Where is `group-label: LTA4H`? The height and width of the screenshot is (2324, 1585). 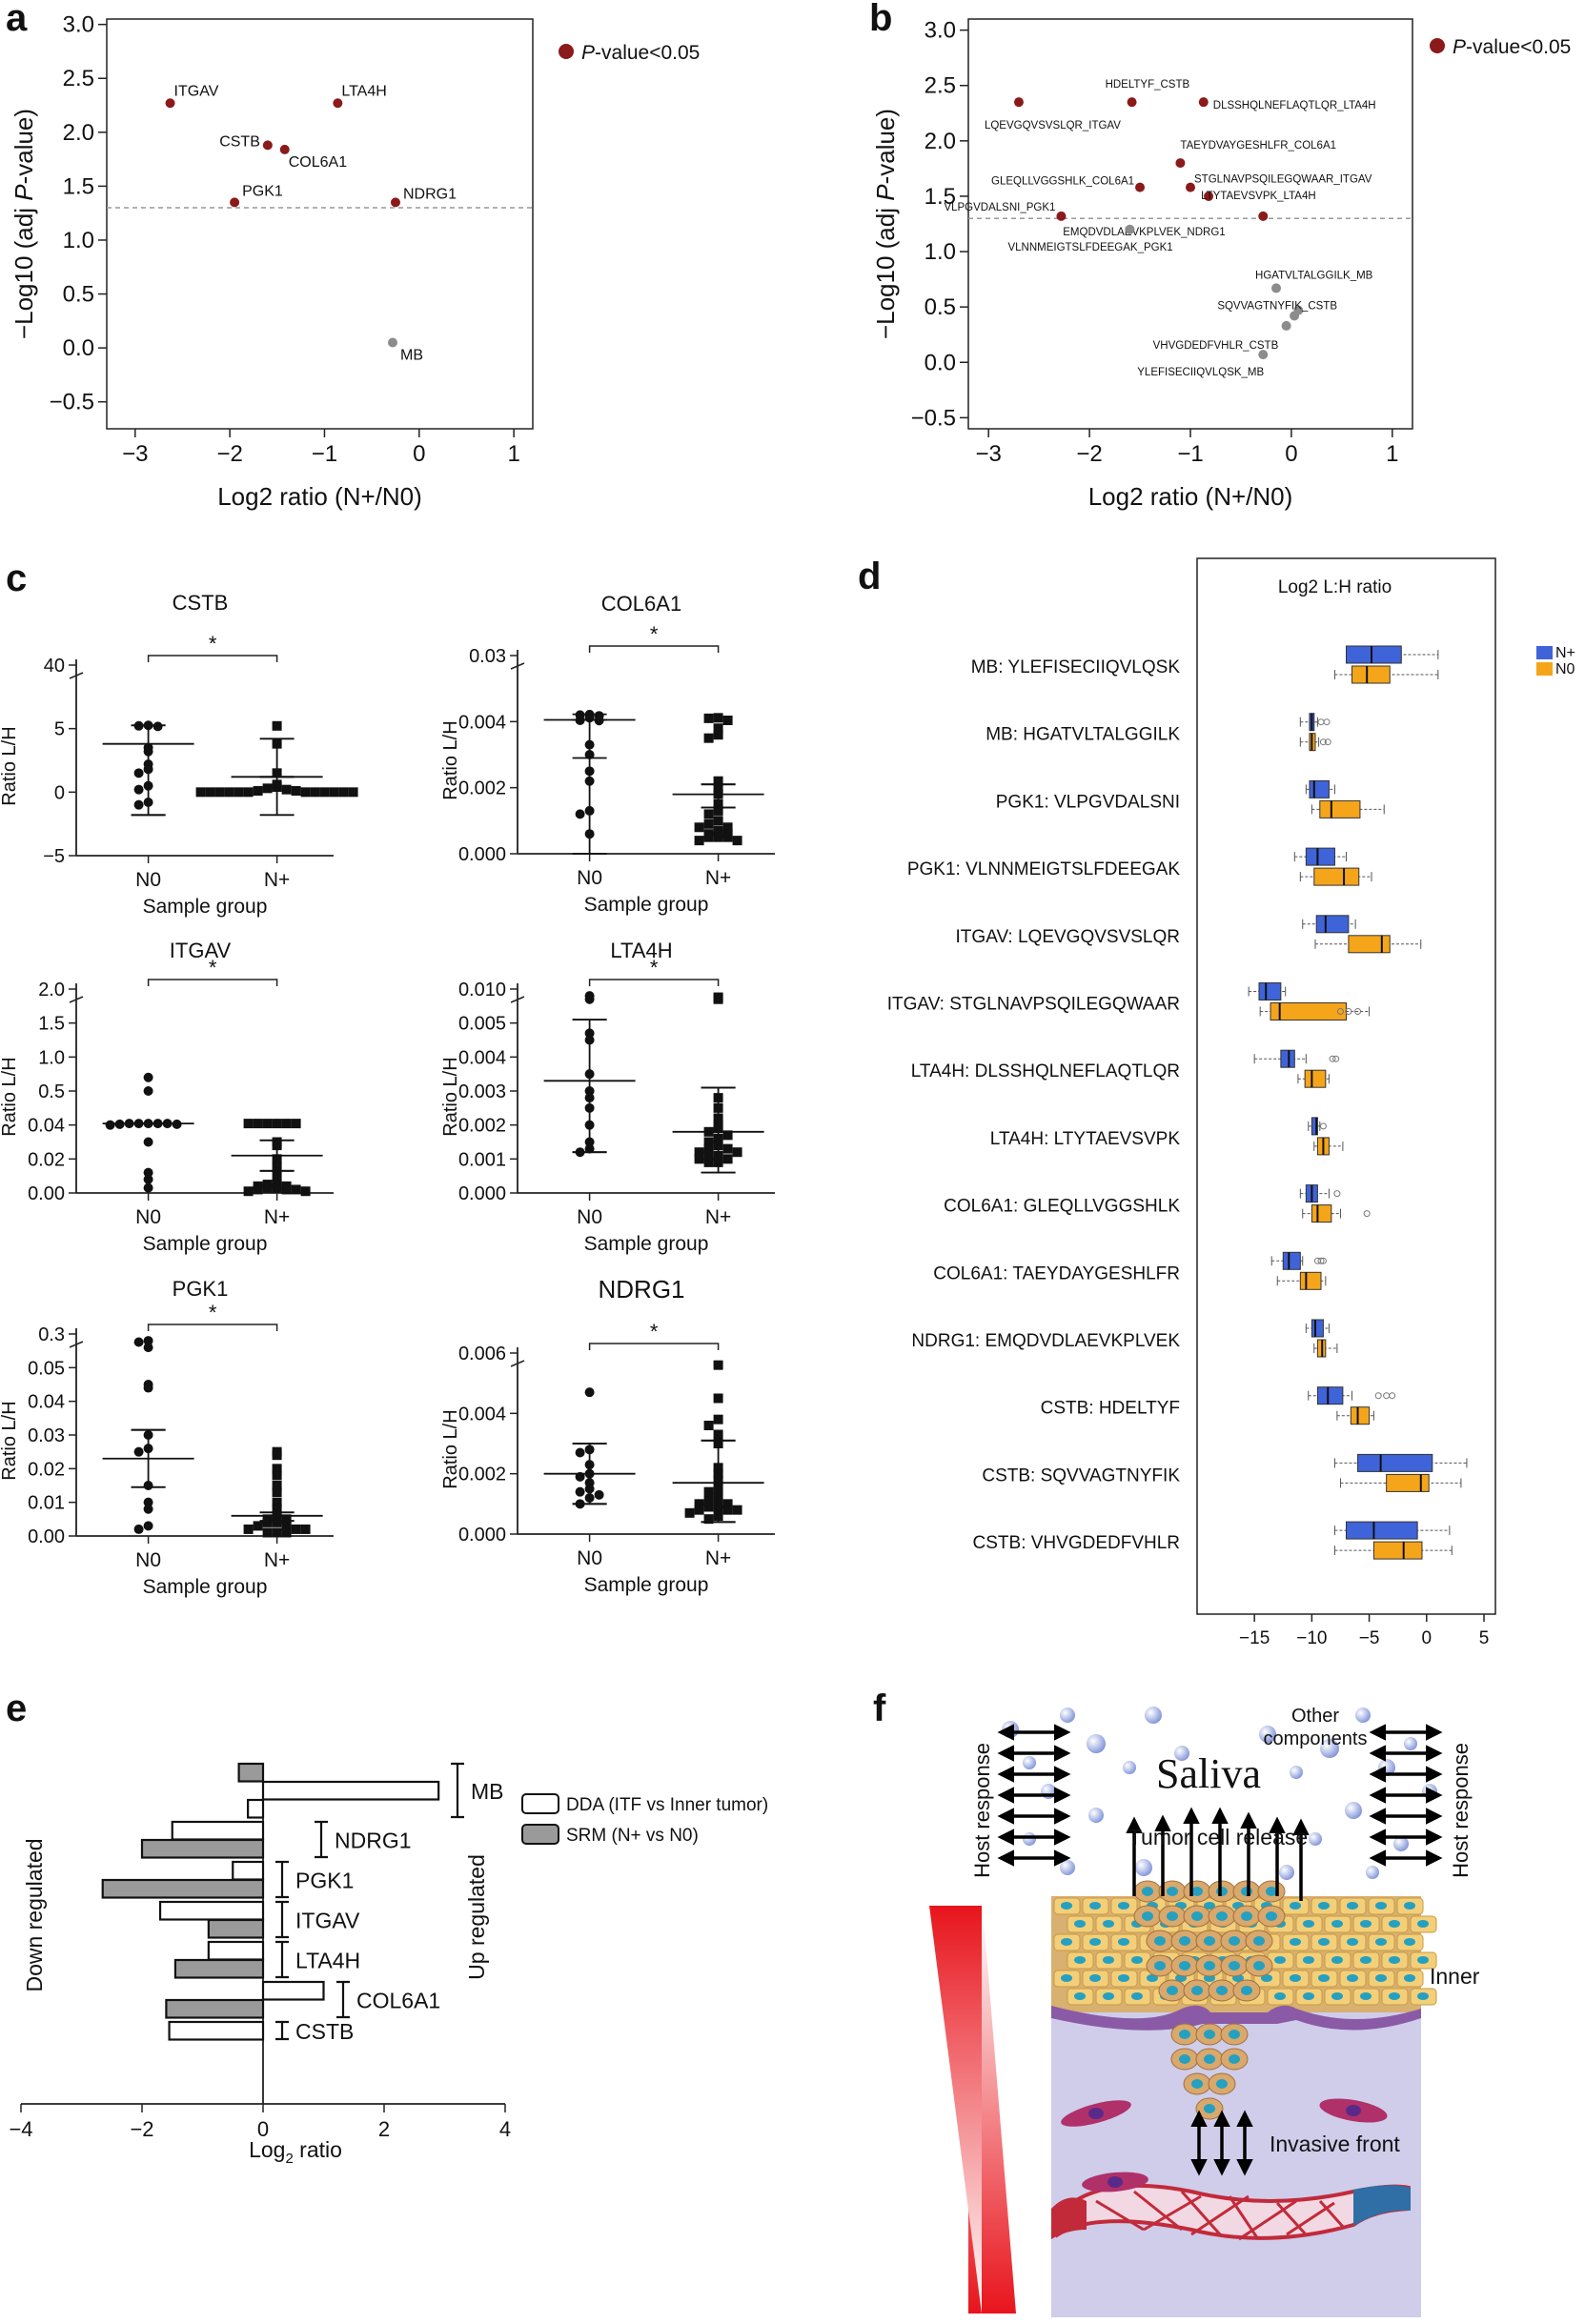 group-label: LTA4H is located at coordinates (327, 1961).